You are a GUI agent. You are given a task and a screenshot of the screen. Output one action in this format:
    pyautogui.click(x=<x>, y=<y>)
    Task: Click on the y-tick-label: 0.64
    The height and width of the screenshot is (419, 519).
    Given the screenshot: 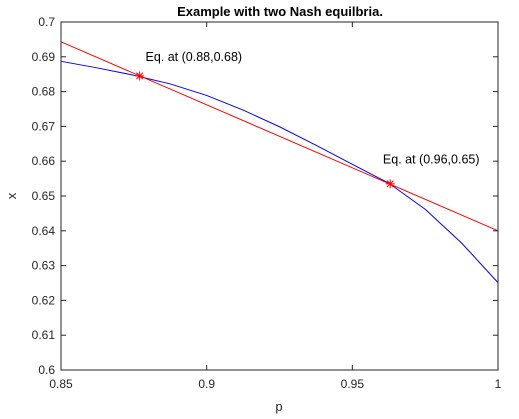 What is the action you would take?
    pyautogui.click(x=44, y=231)
    